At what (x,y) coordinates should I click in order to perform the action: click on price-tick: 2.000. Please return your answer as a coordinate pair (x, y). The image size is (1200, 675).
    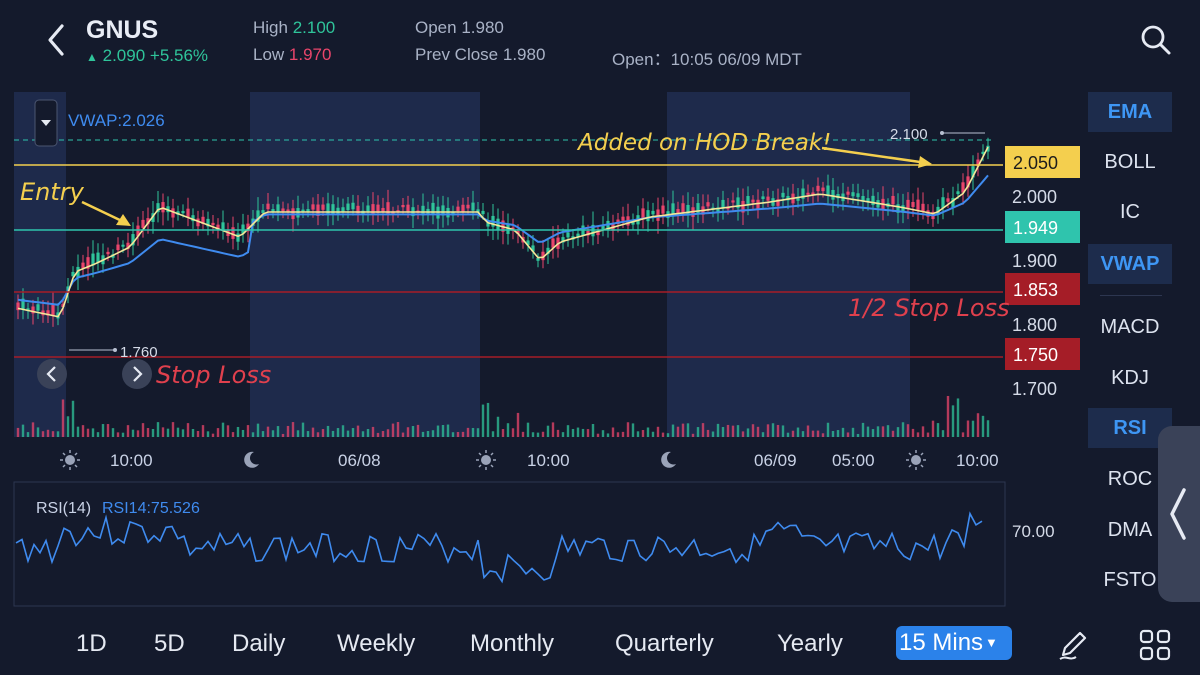
    Looking at the image, I should click on (1034, 197).